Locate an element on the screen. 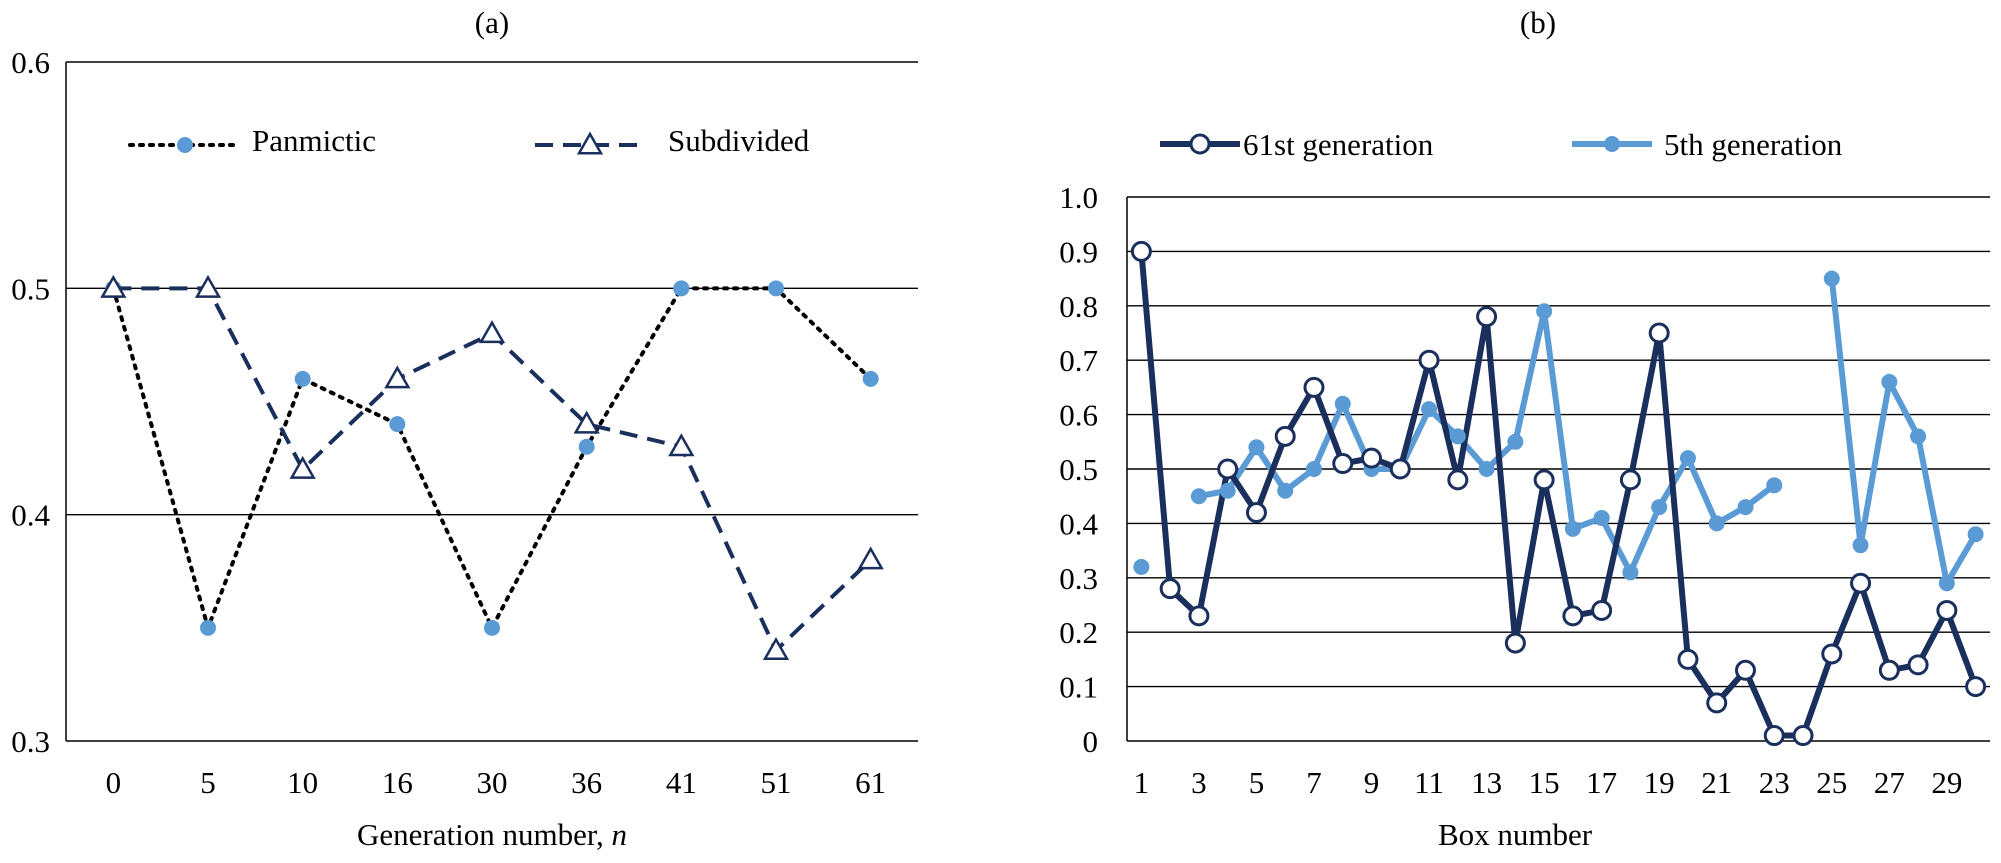  panel-b-y-tick-label: 0.4 is located at coordinates (1078, 523).